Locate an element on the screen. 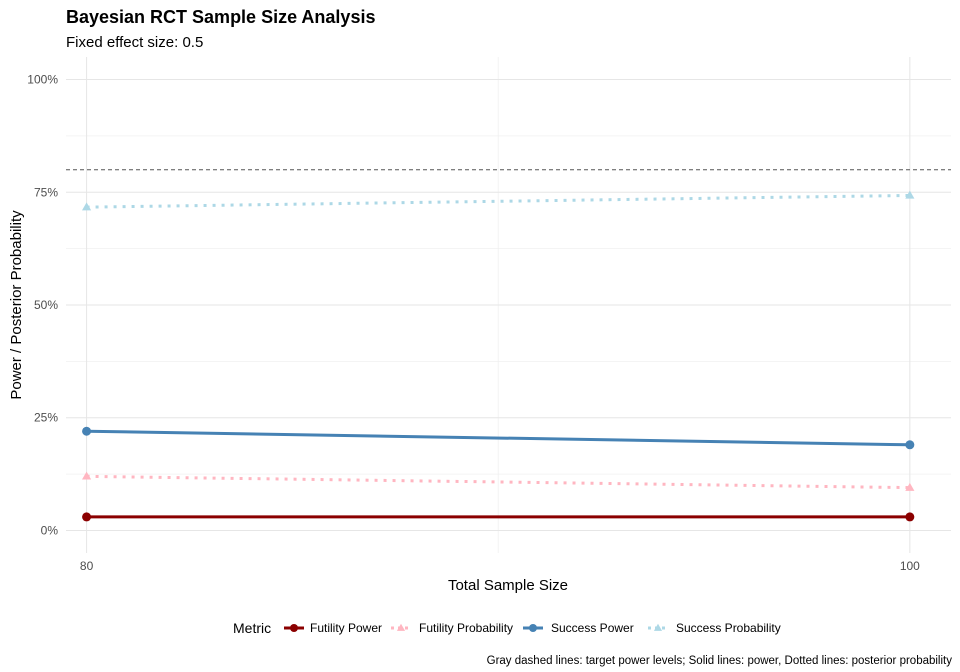  y-axis-title: Power / Posterior Probability is located at coordinates (16, 305).